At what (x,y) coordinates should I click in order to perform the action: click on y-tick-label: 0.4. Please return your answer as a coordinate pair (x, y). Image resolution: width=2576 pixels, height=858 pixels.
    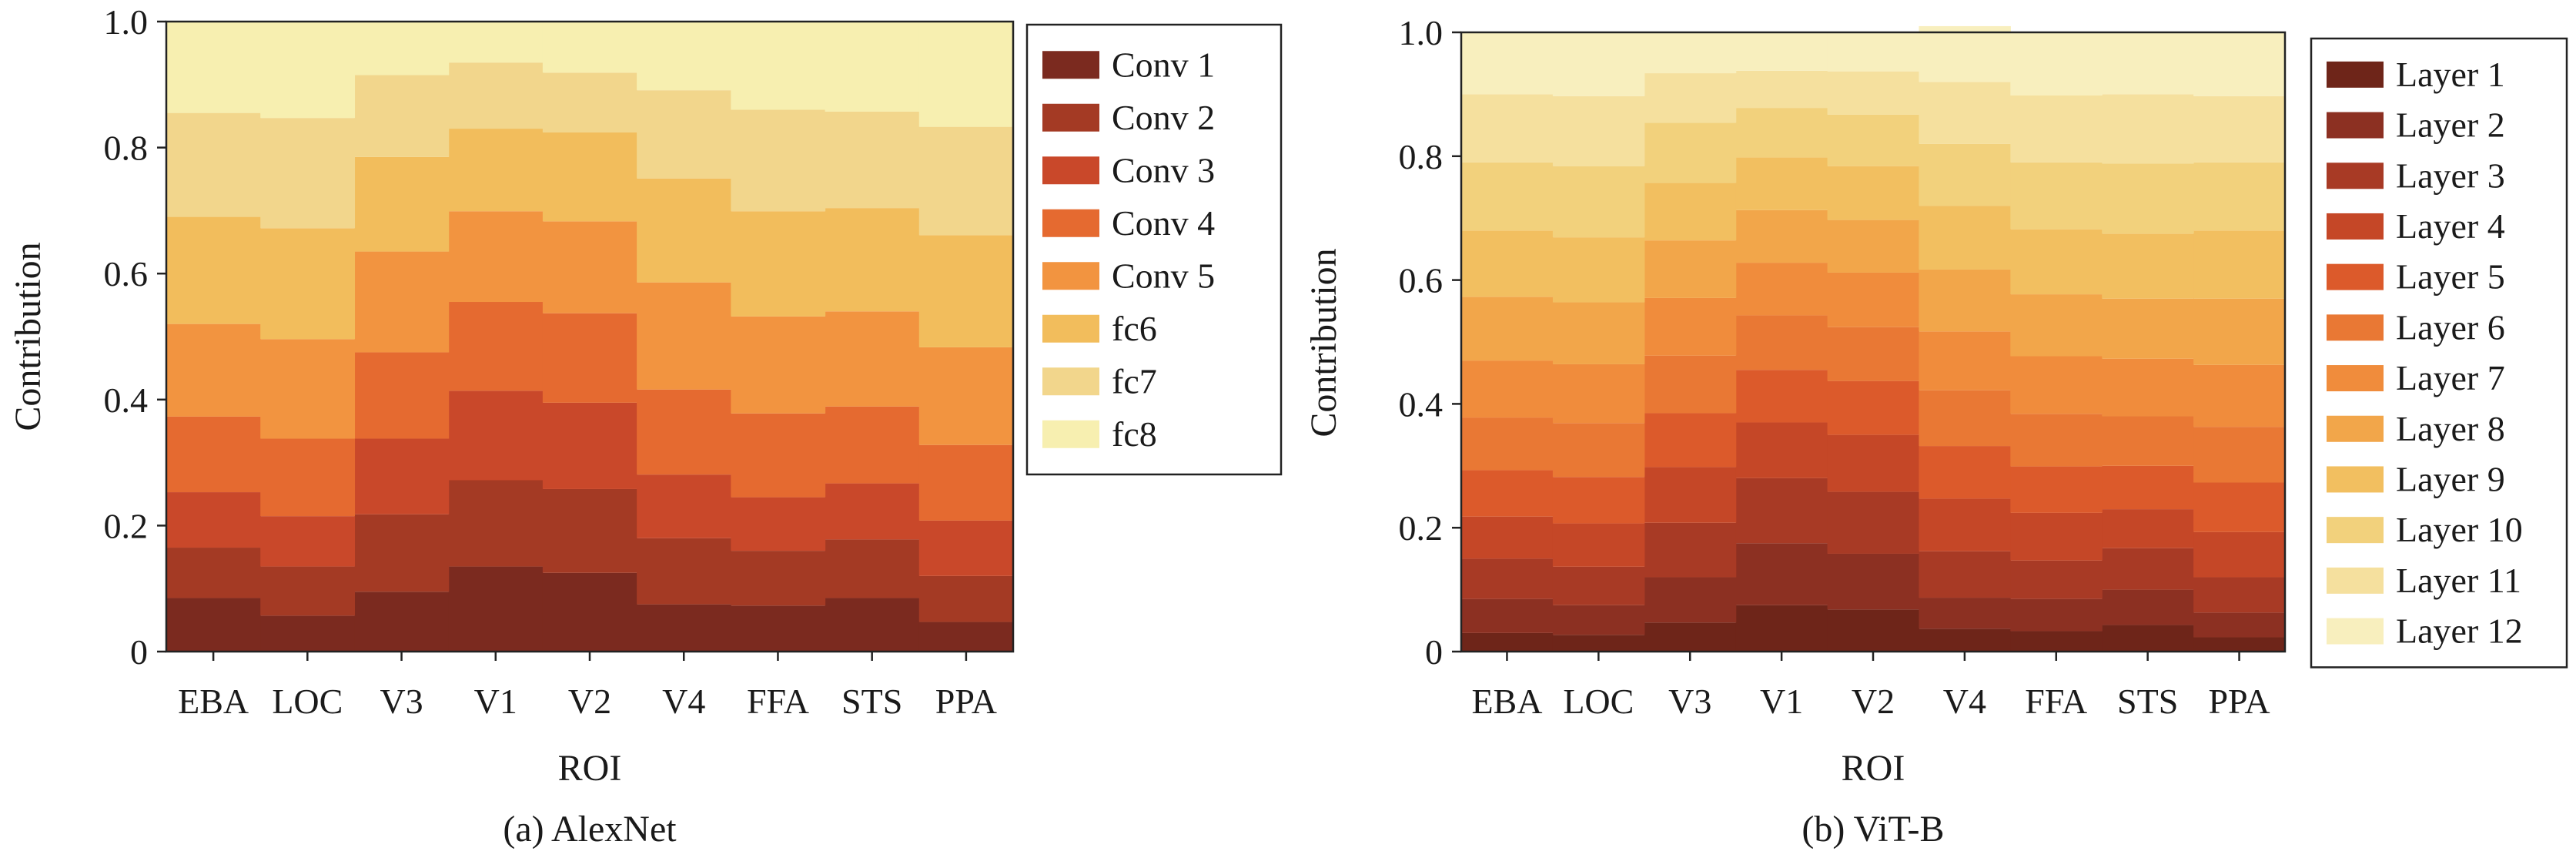
    Looking at the image, I should click on (126, 400).